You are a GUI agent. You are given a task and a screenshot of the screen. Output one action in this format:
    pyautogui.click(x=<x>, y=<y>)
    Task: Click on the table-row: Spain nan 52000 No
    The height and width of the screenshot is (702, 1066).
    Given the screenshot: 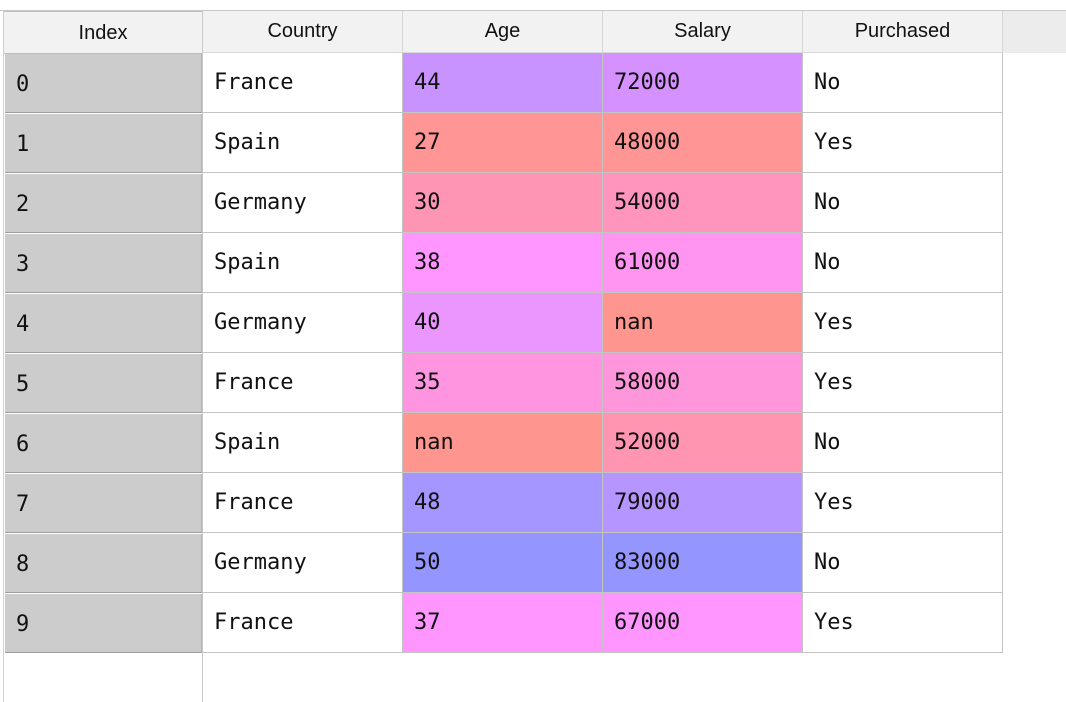 What is the action you would take?
    pyautogui.click(x=603, y=443)
    